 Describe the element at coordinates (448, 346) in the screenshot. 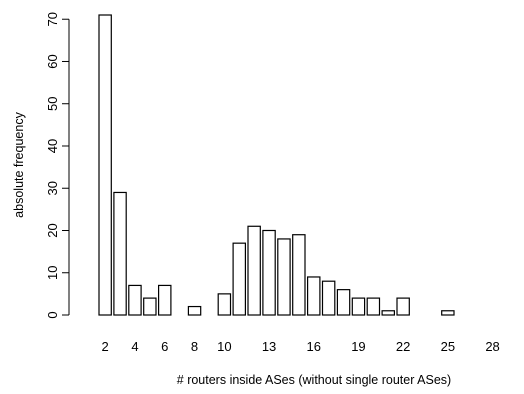

I see `x-tick-label-25: 25` at that location.